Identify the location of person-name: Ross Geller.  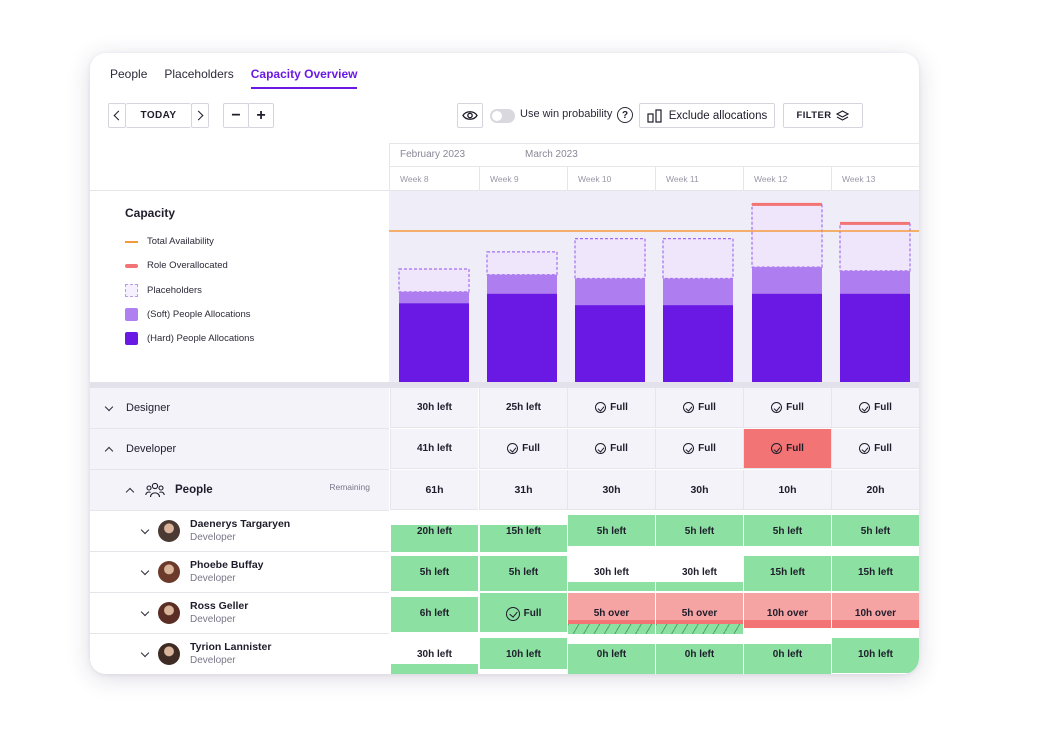
(219, 606).